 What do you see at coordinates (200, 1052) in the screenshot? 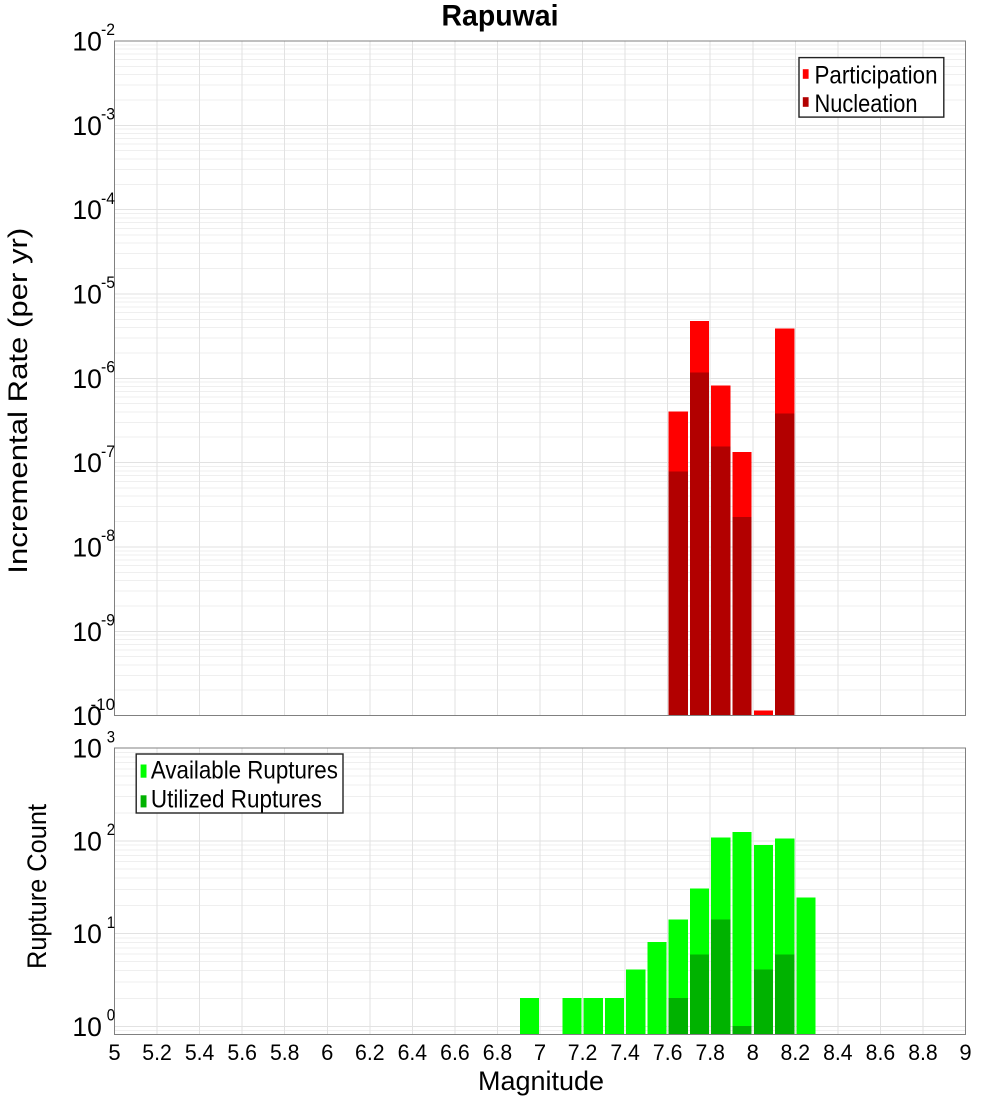
I see `svg-text: 5.4` at bounding box center [200, 1052].